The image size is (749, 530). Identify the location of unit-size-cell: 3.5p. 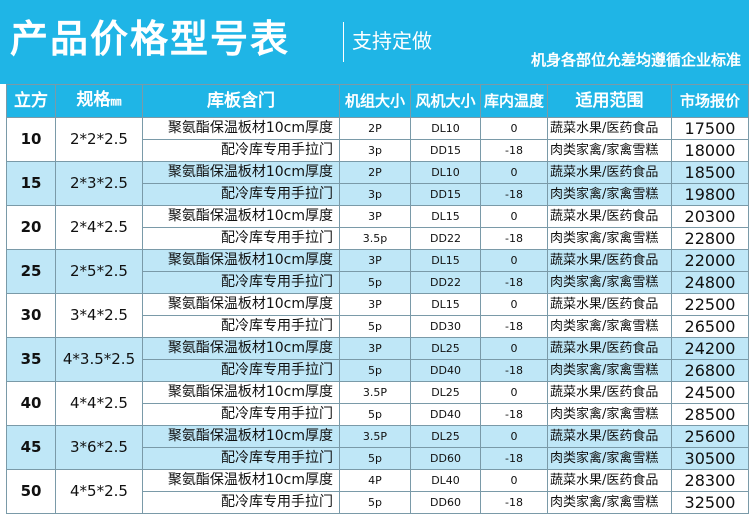
(375, 238).